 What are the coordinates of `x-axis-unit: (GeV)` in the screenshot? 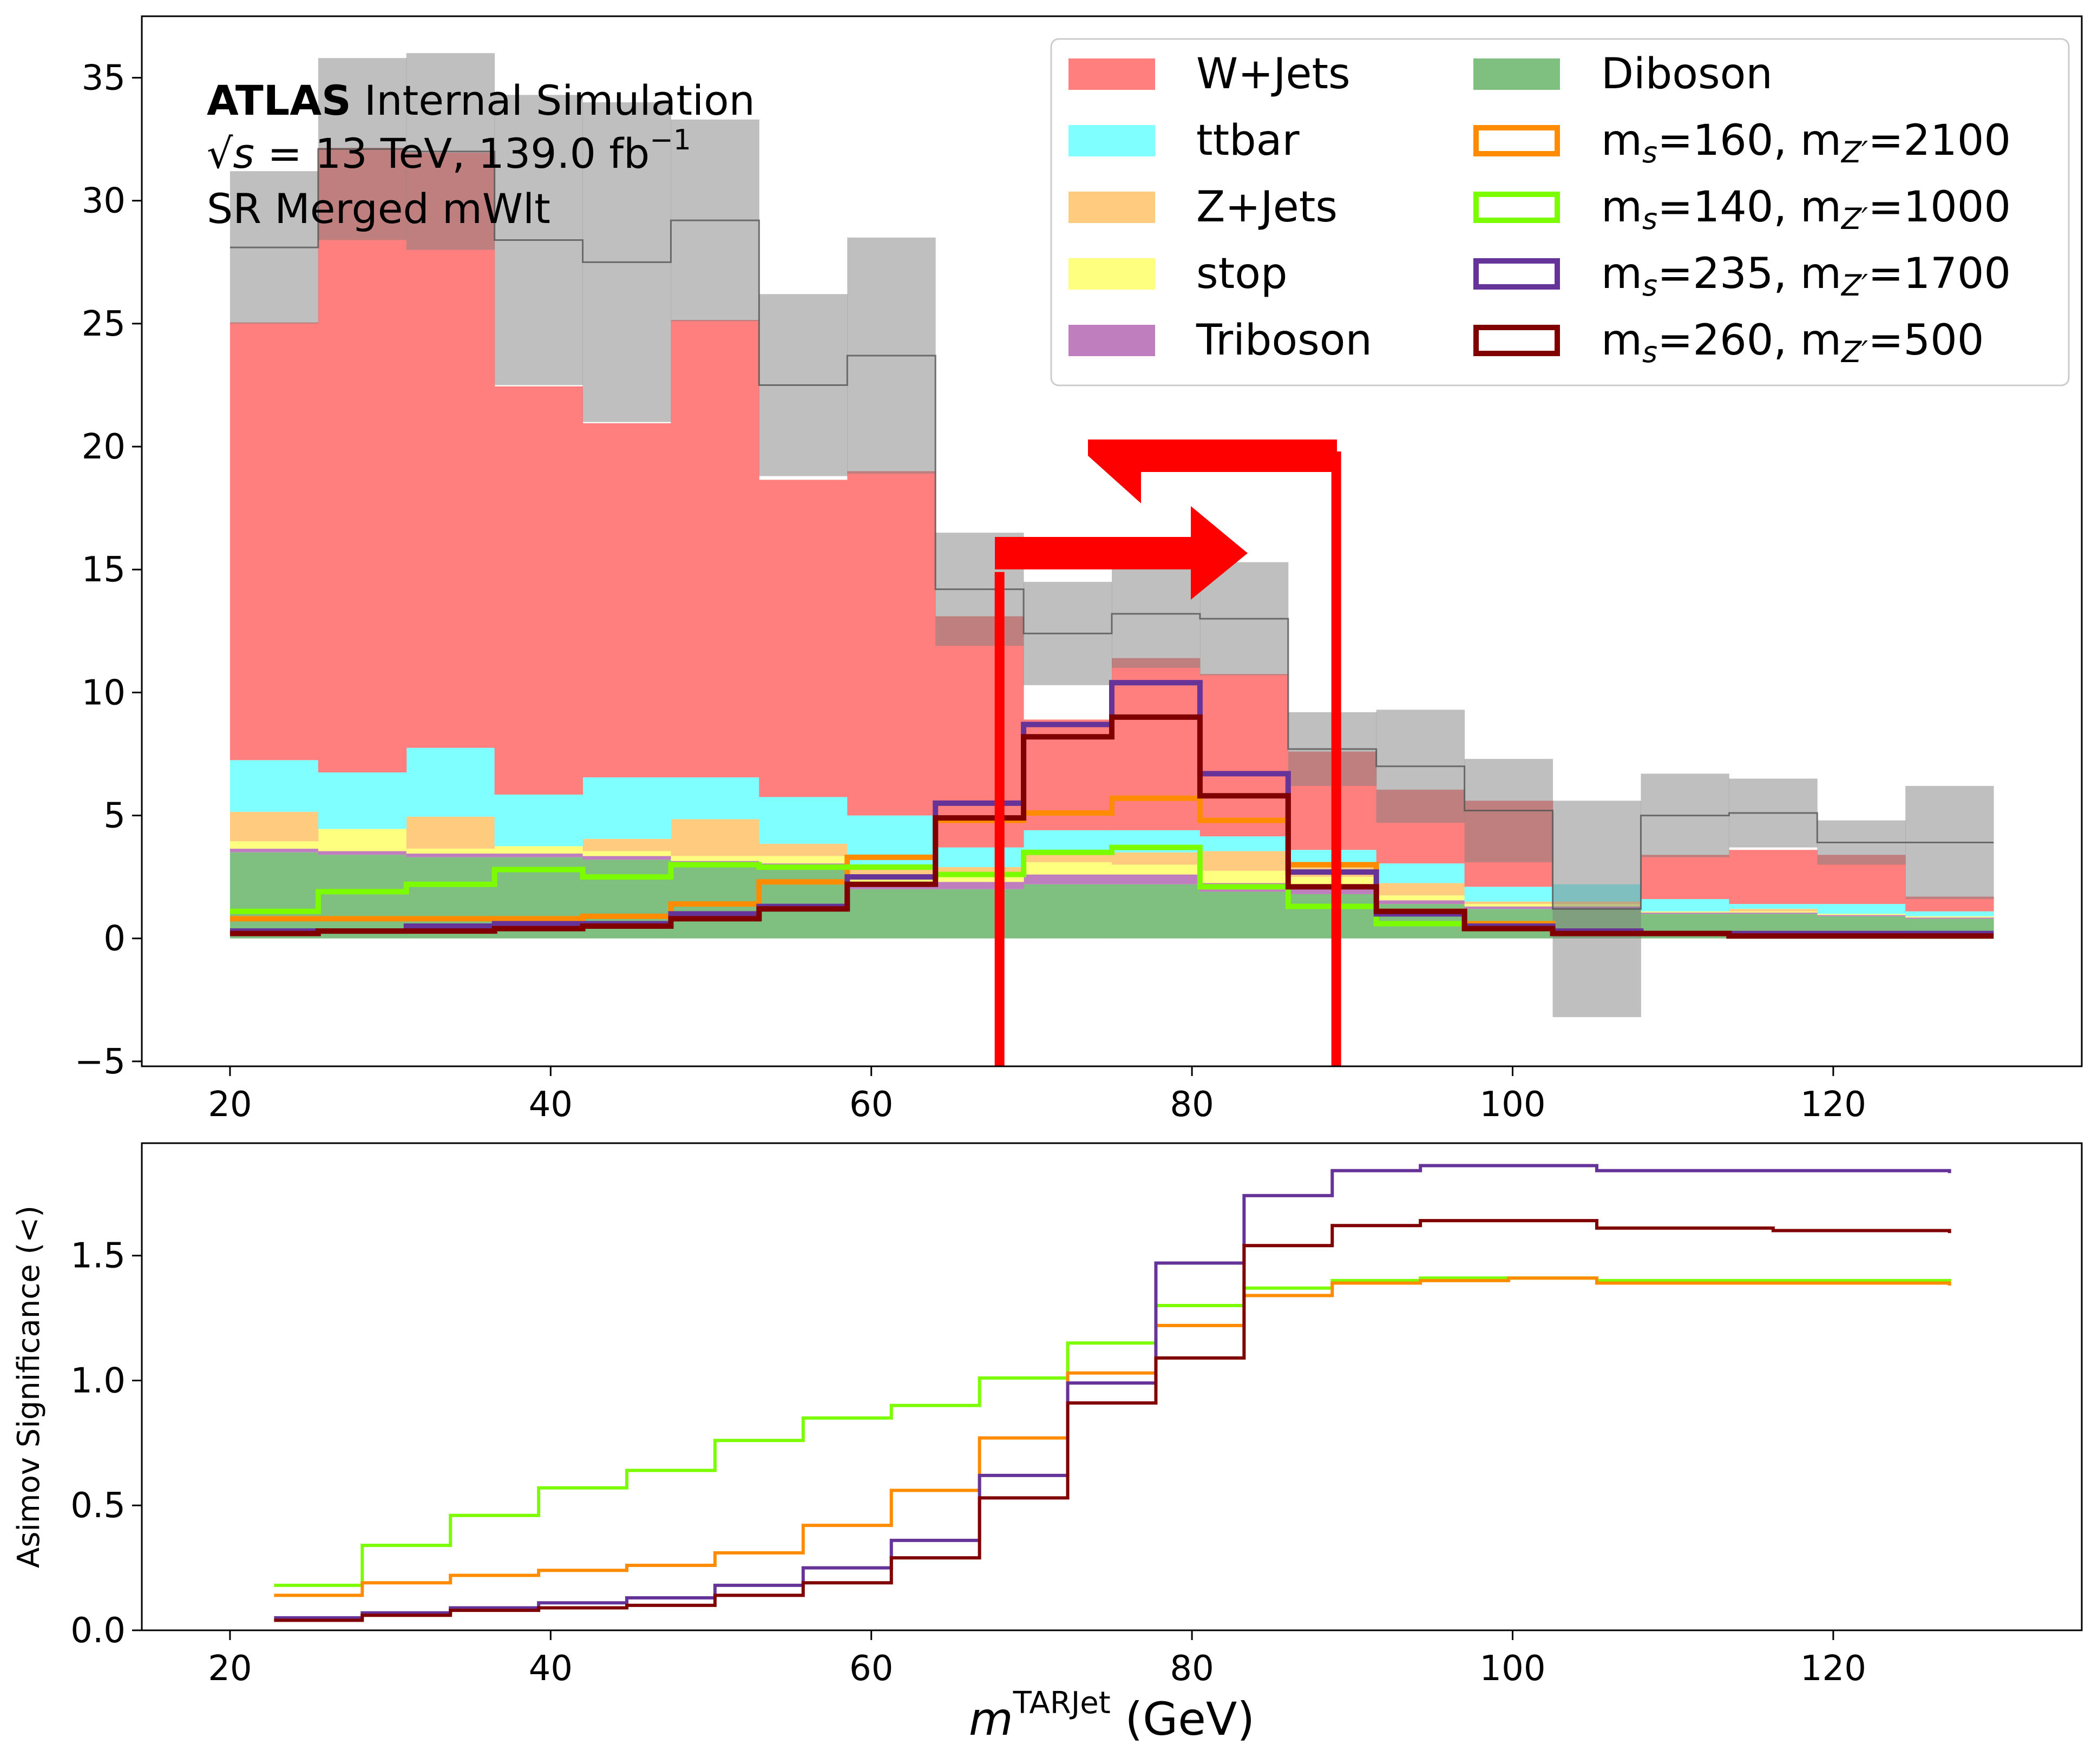 It's located at (1183, 1720).